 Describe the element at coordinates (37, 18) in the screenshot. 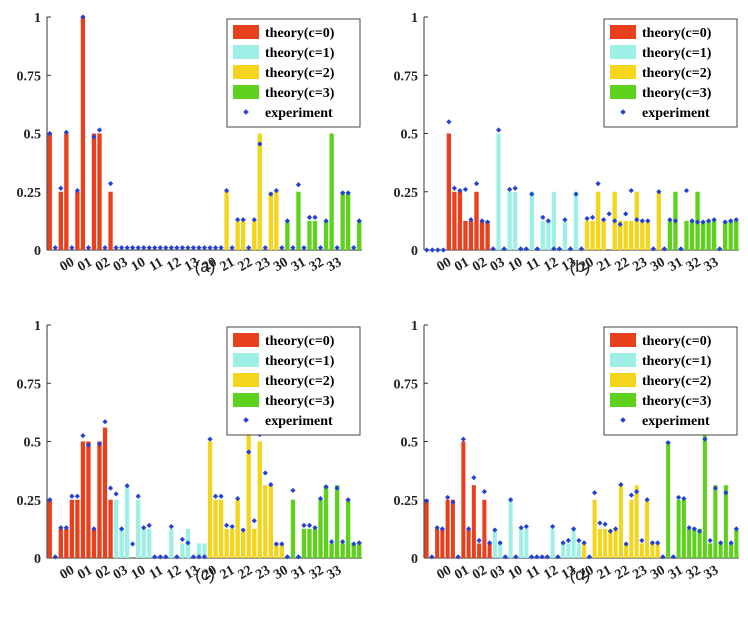

I see `y-tick-label: 1` at that location.